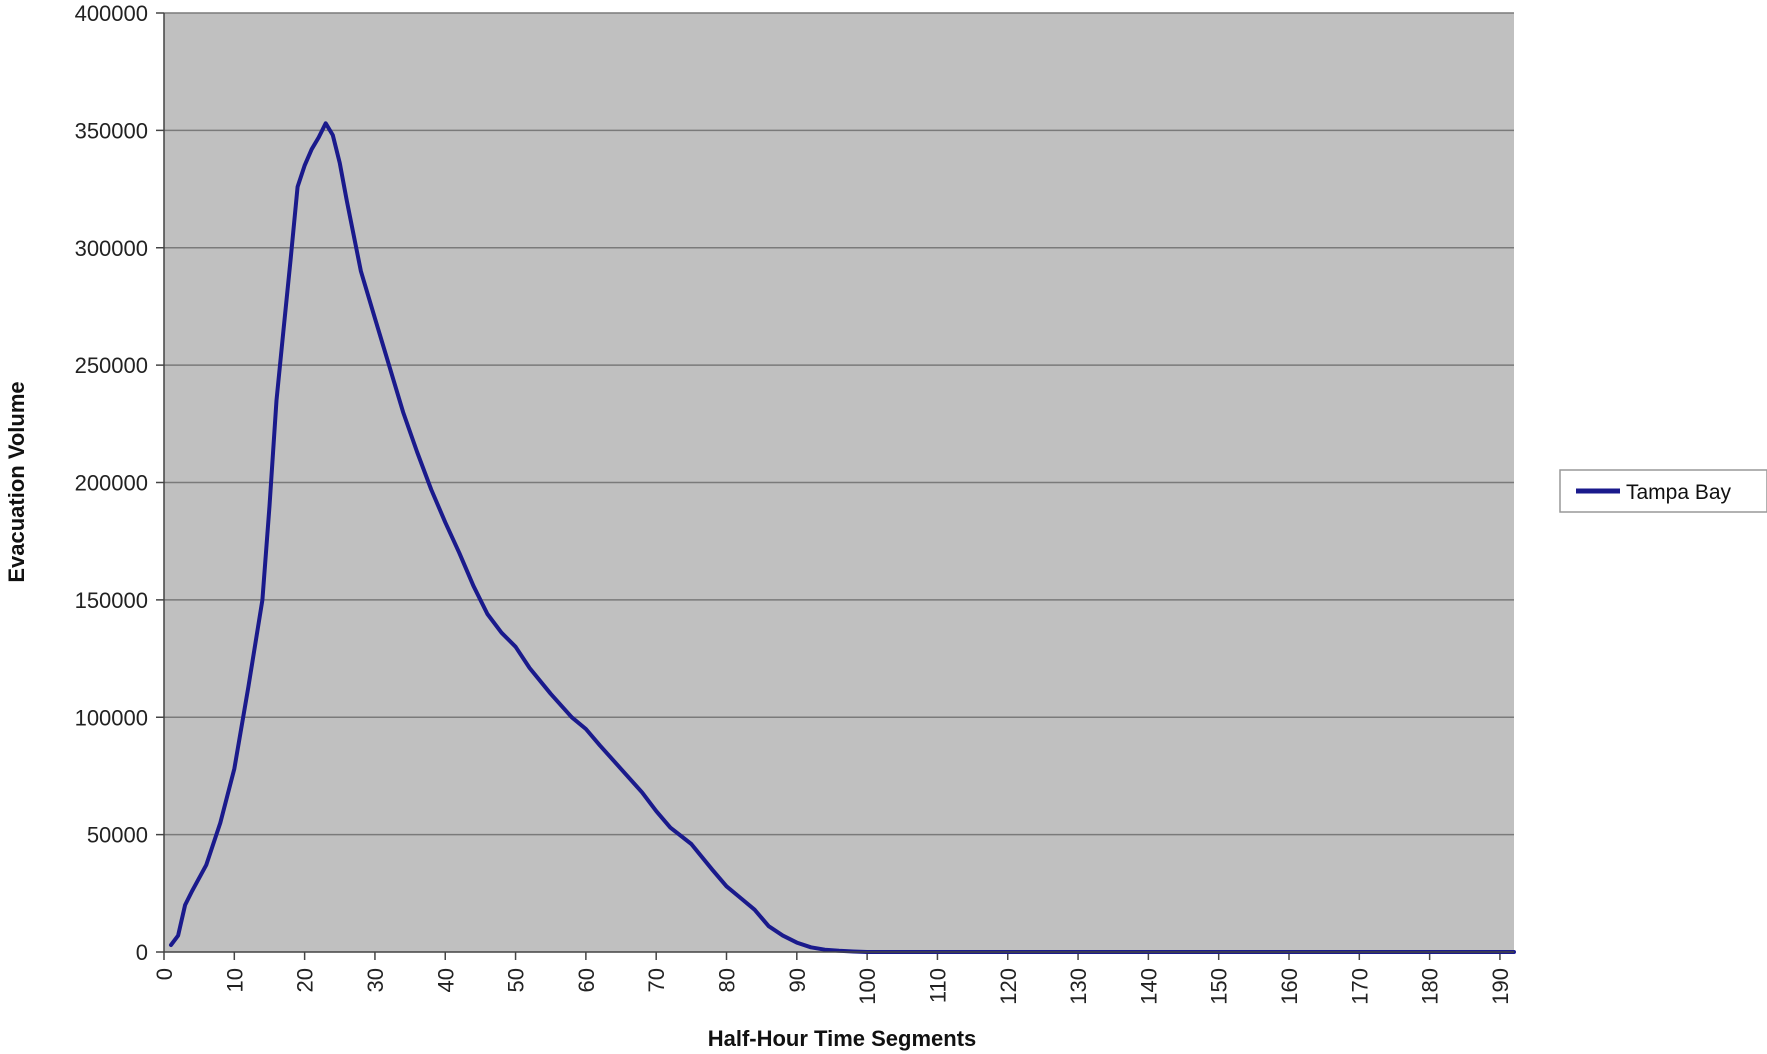 The image size is (1767, 1054). I want to click on x-tick-label: 180, so click(1430, 986).